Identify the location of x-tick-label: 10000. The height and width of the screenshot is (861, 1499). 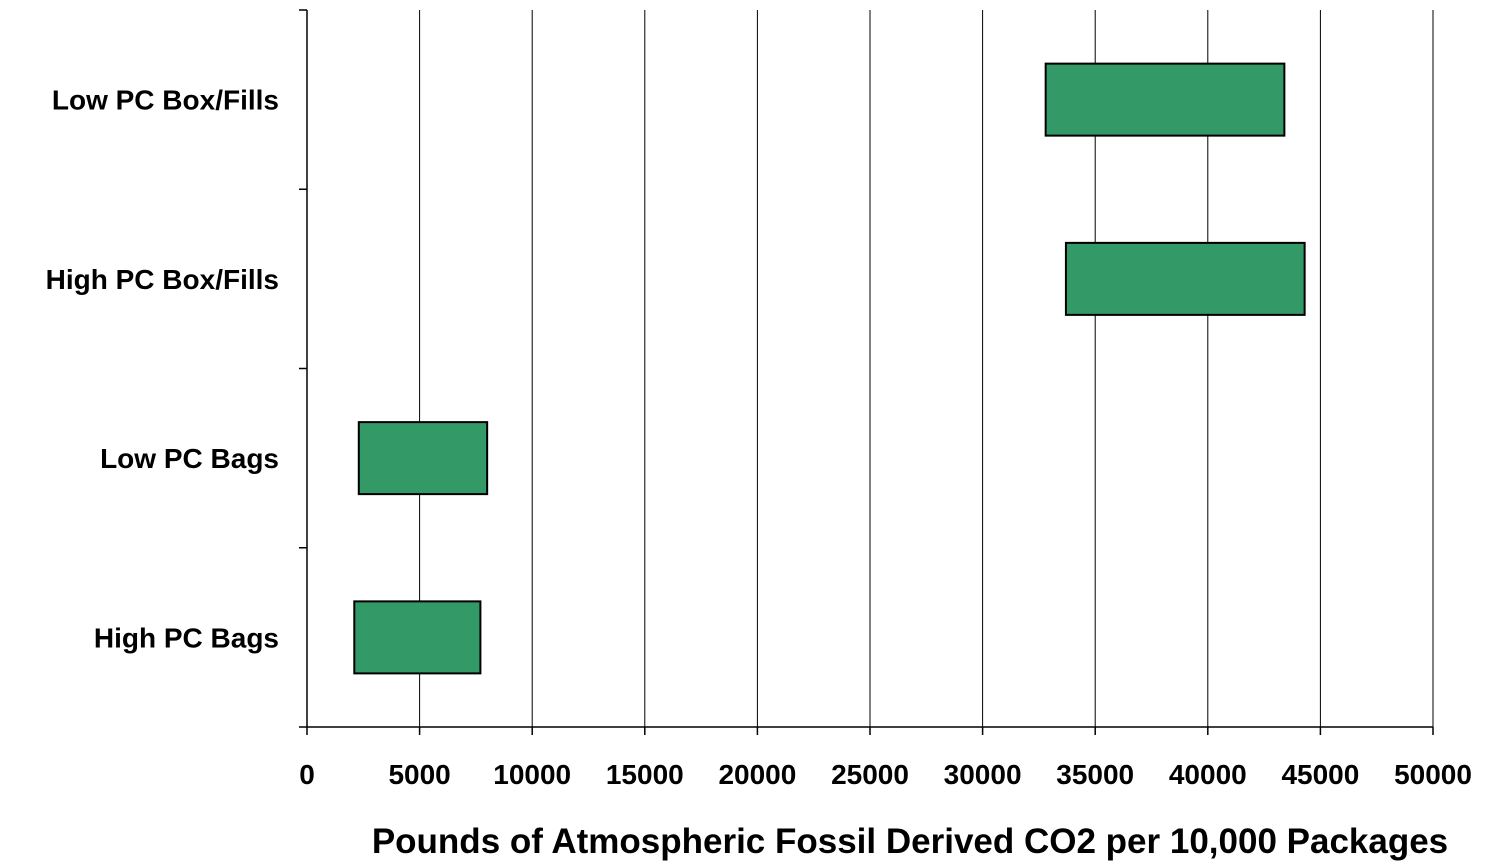
(532, 774).